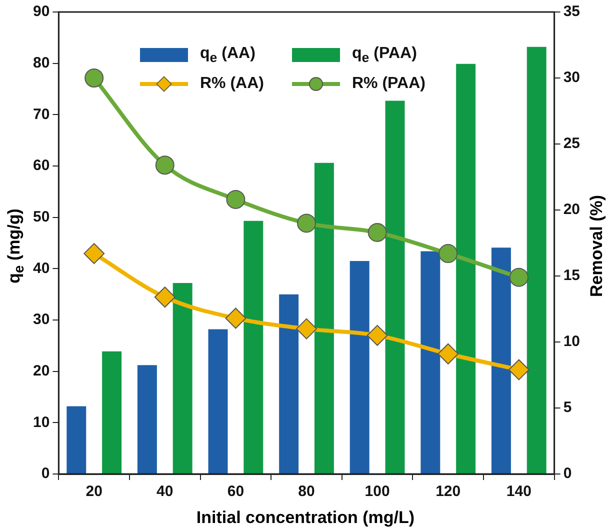  Describe the element at coordinates (306, 491) in the screenshot. I see `x-tick-label: 80` at that location.